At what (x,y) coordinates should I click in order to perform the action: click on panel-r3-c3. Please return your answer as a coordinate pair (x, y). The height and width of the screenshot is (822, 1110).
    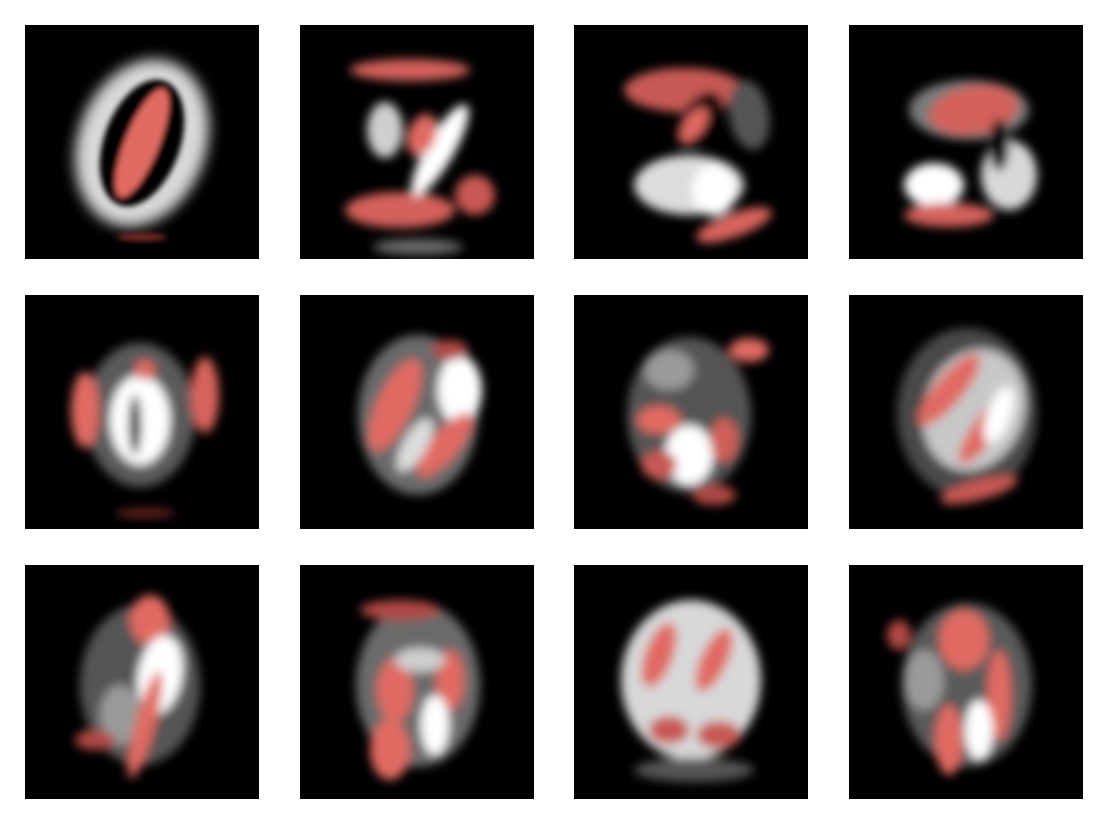
    Looking at the image, I should click on (691, 682).